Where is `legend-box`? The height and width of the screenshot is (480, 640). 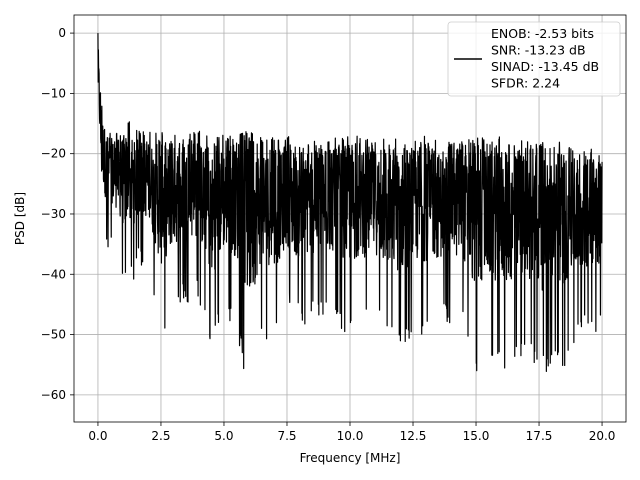 legend-box is located at coordinates (534, 59).